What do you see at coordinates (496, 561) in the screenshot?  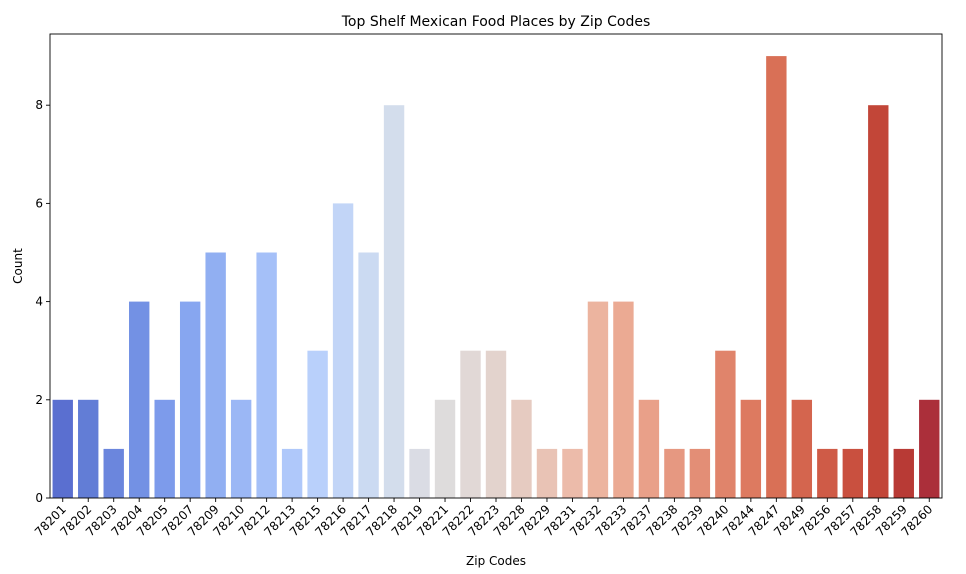 I see `x-axis-label: Zip Codes` at bounding box center [496, 561].